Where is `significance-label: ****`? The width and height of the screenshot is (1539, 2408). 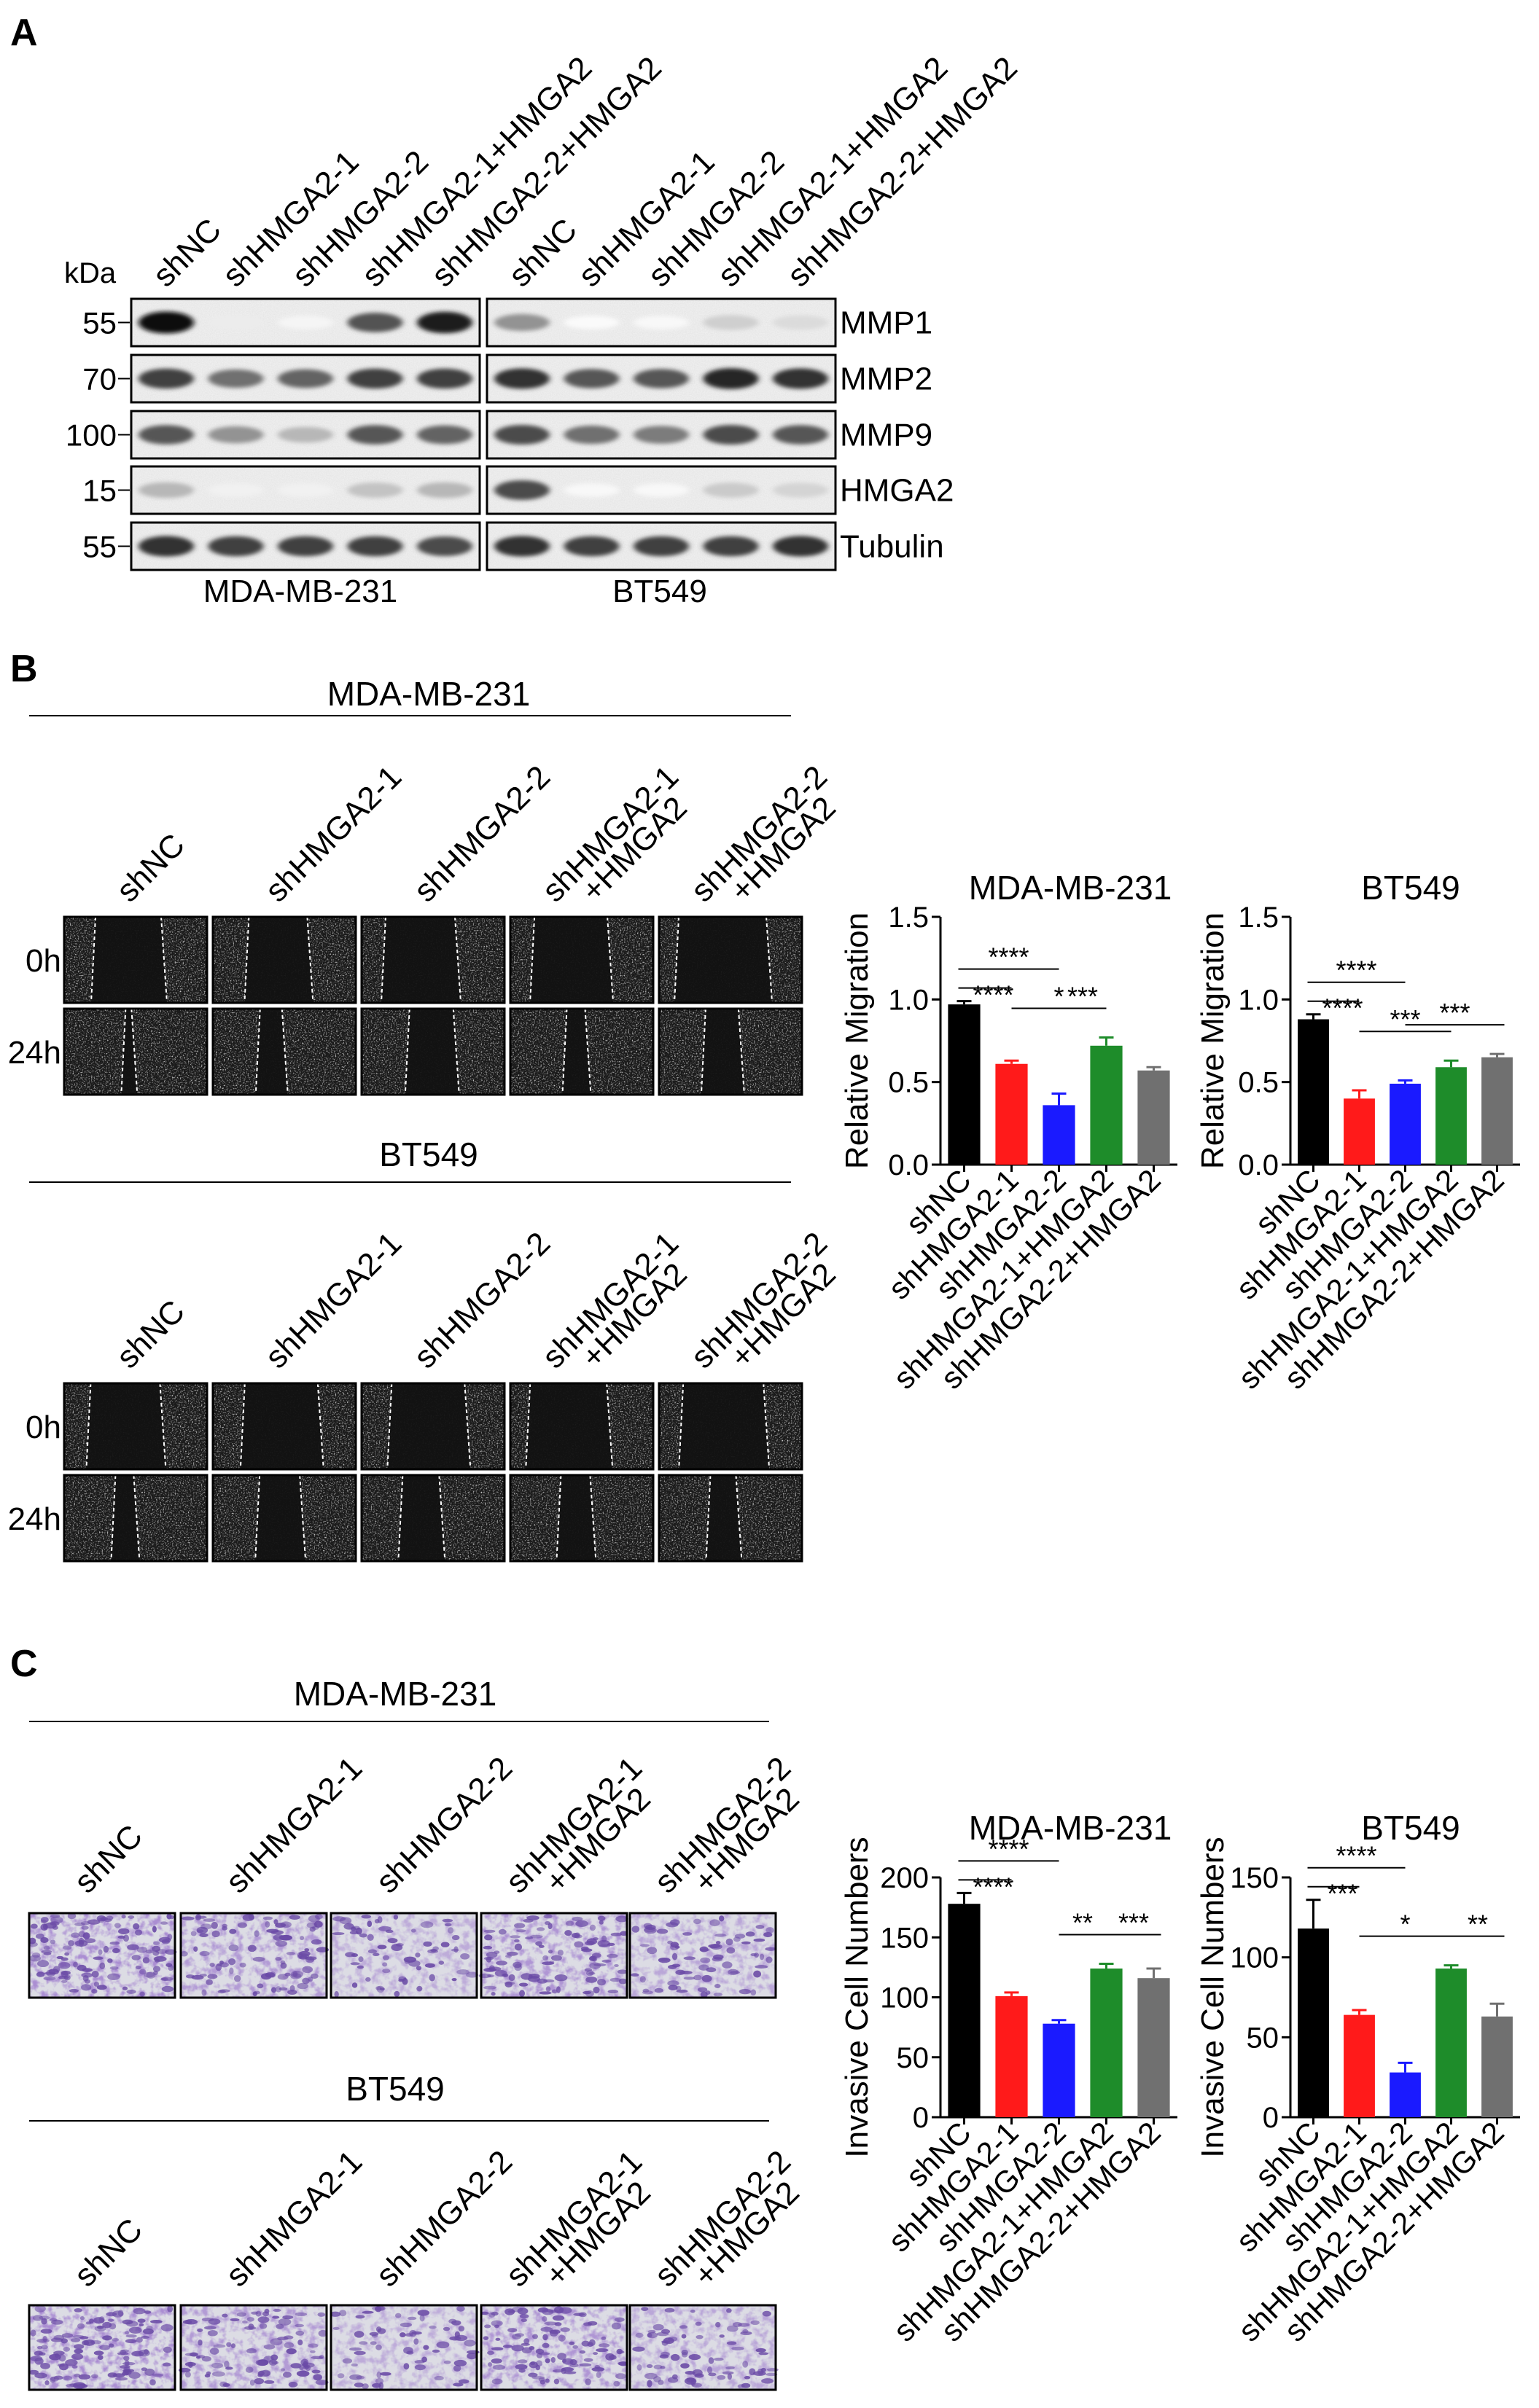
significance-label: **** is located at coordinates (993, 995).